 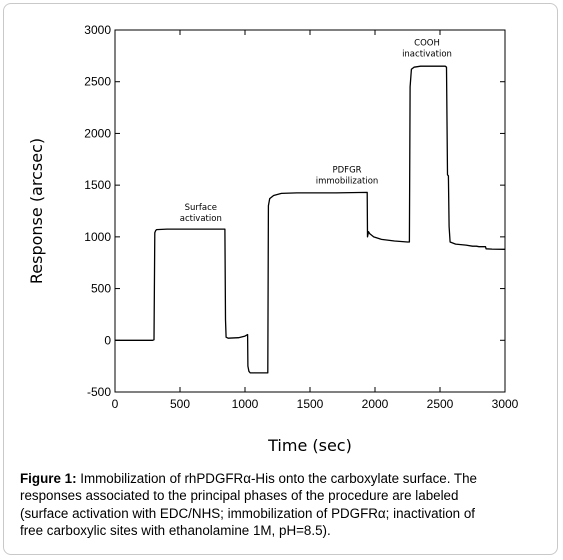 I want to click on x-tick-label: 3000, so click(x=505, y=404).